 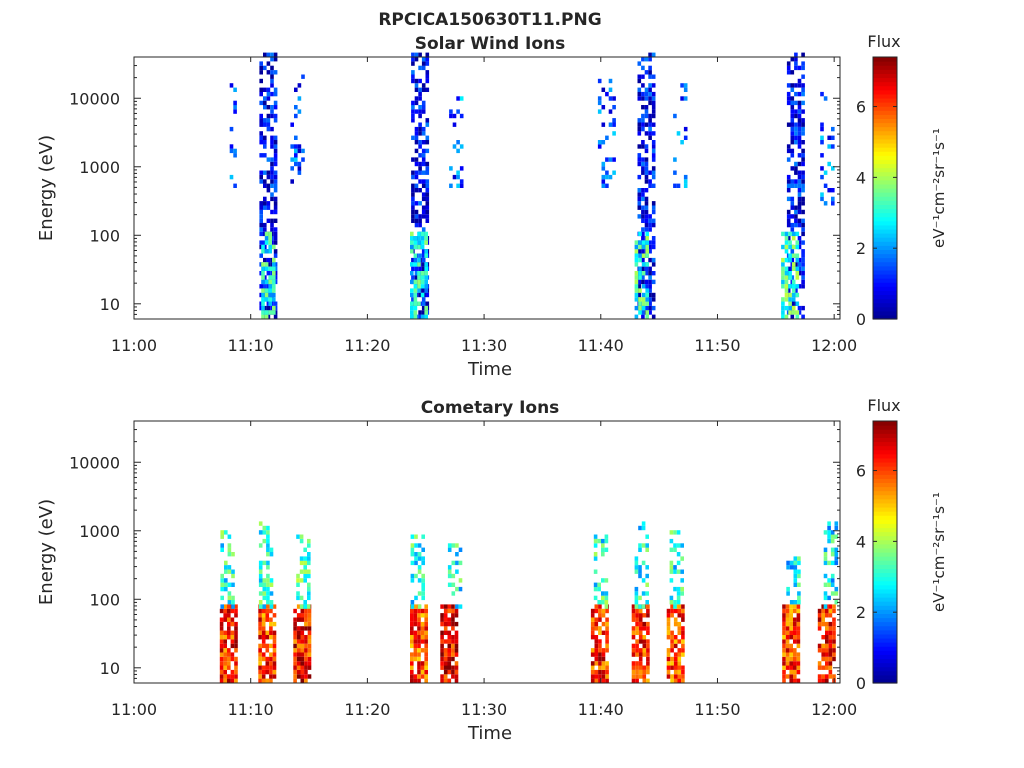 I want to click on x-tick-label: 11:00, so click(x=134, y=709).